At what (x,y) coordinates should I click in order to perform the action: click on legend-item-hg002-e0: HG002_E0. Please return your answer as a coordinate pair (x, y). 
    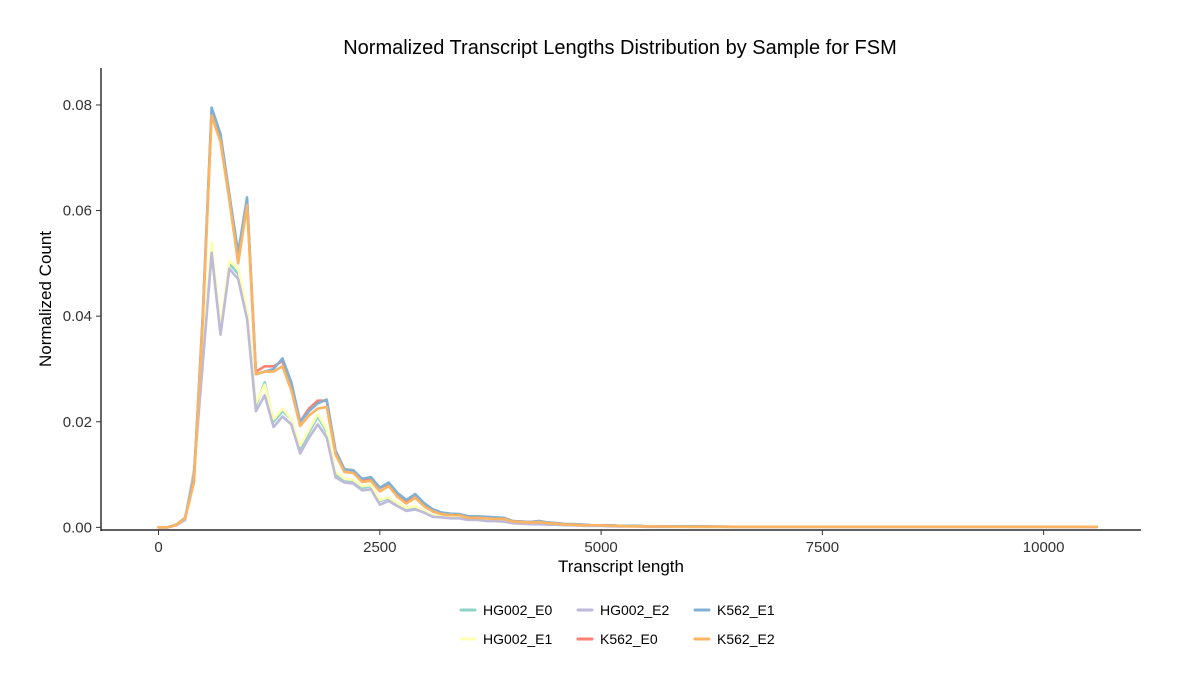
    Looking at the image, I should click on (505, 610).